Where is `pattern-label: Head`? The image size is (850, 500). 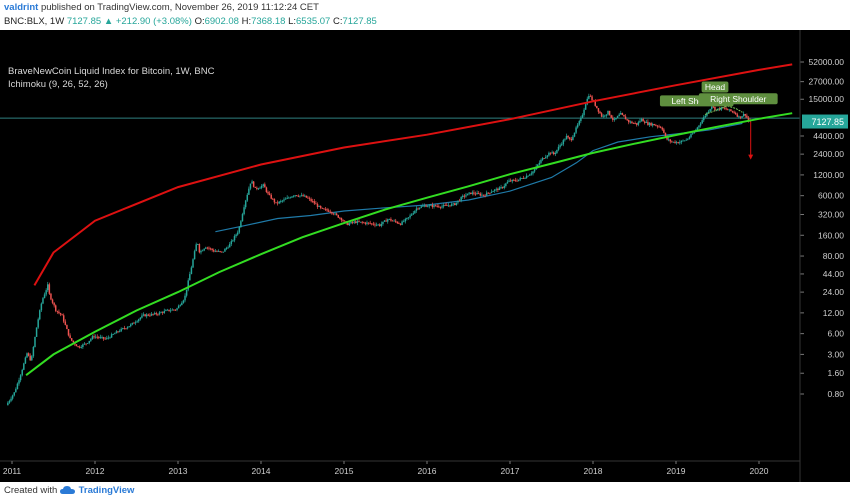
pattern-label: Head is located at coordinates (715, 87).